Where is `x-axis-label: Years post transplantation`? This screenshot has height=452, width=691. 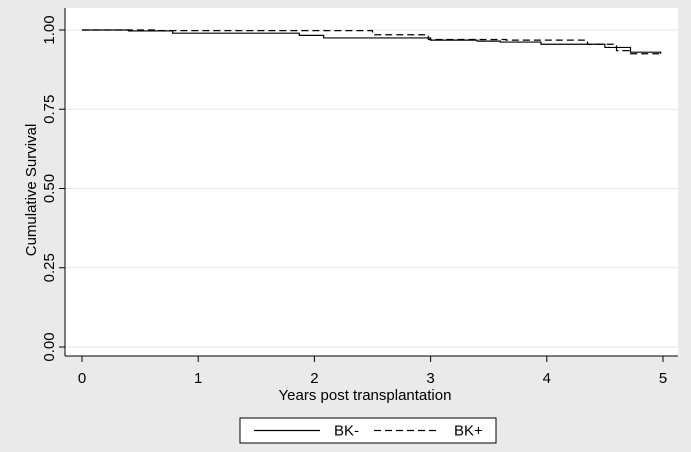
x-axis-label: Years post transplantation is located at coordinates (365, 395).